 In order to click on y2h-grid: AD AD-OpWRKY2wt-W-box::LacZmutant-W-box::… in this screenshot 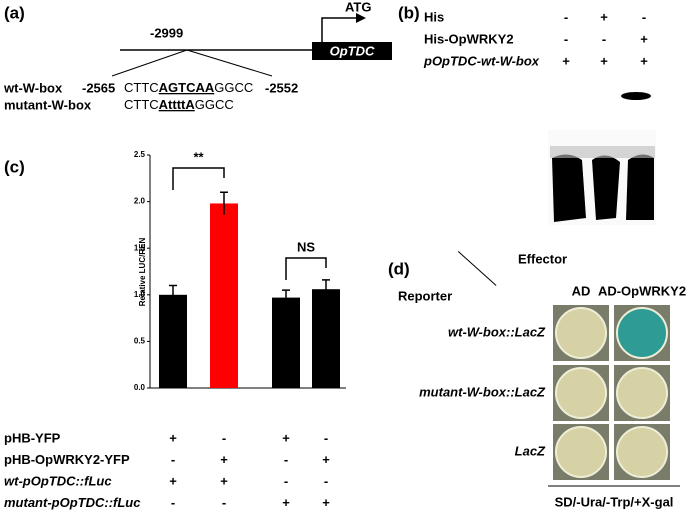, I will do `click(552, 381)`.